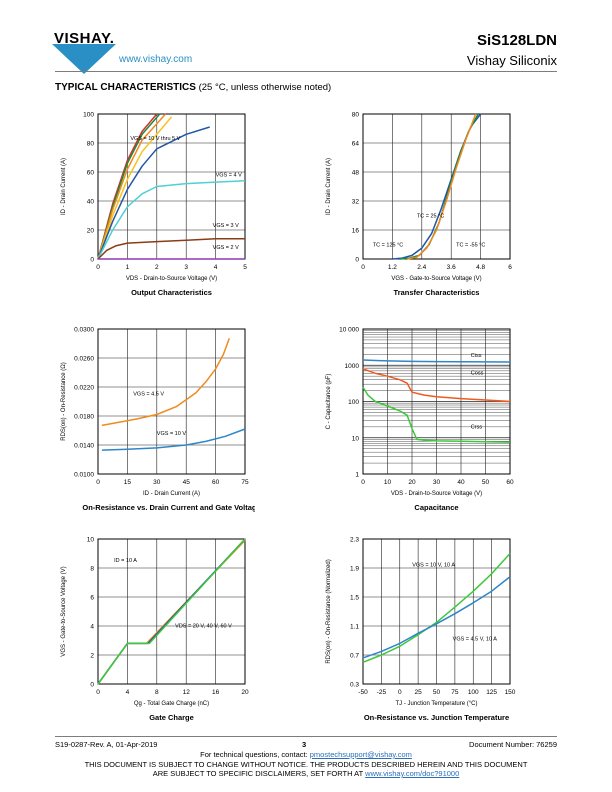 This screenshot has height=792, width=612. What do you see at coordinates (128, 482) in the screenshot?
I see `x-tick-label: 15` at bounding box center [128, 482].